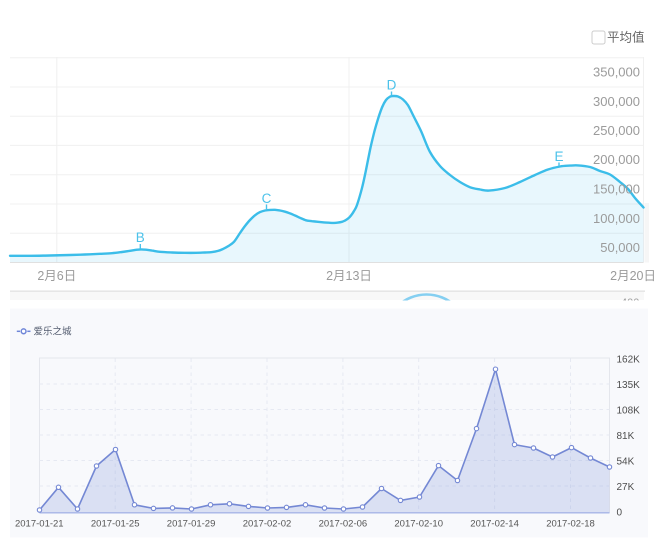 This screenshot has width=658, height=548. What do you see at coordinates (392, 85) in the screenshot?
I see `svg-text: D` at bounding box center [392, 85].